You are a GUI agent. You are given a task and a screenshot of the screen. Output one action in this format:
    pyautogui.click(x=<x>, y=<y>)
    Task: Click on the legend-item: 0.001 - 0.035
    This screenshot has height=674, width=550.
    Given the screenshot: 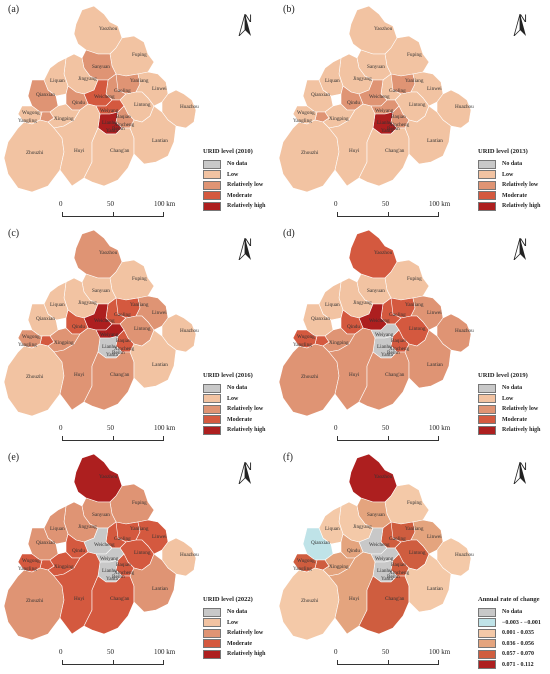 What is the action you would take?
    pyautogui.click(x=514, y=633)
    